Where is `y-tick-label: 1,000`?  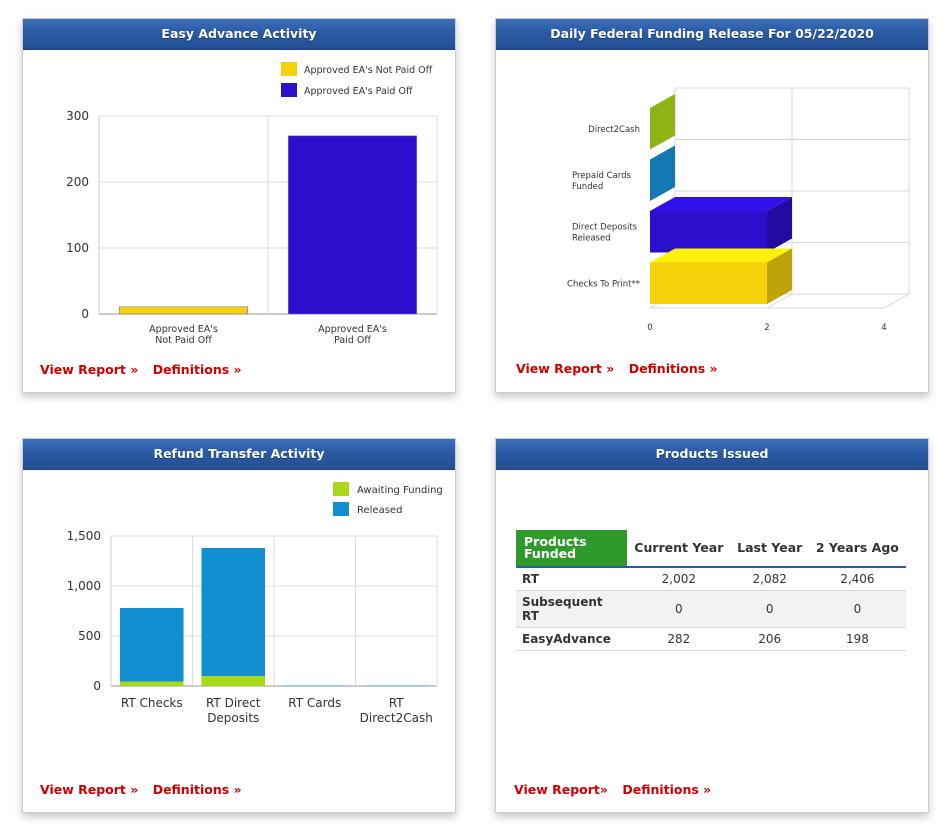
y-tick-label: 1,000 is located at coordinates (84, 586).